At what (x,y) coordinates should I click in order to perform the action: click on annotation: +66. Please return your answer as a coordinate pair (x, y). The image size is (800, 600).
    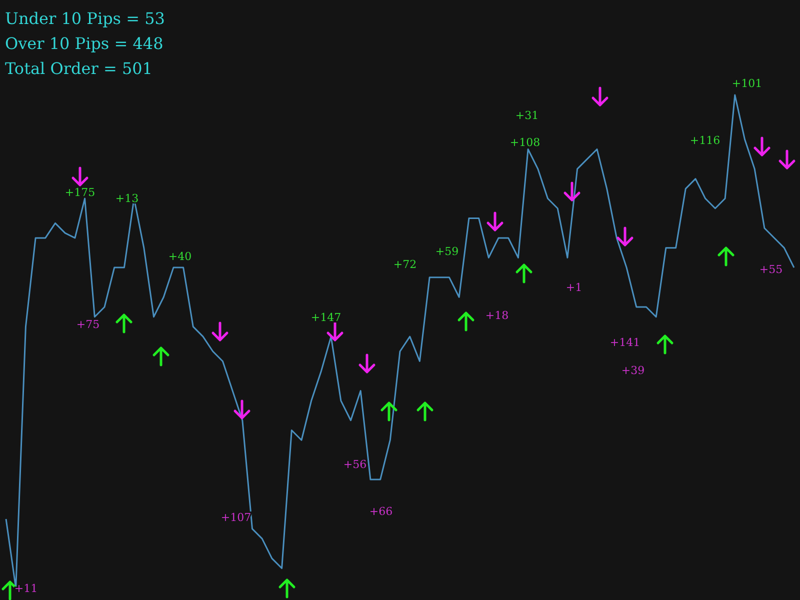
    Looking at the image, I should click on (381, 511).